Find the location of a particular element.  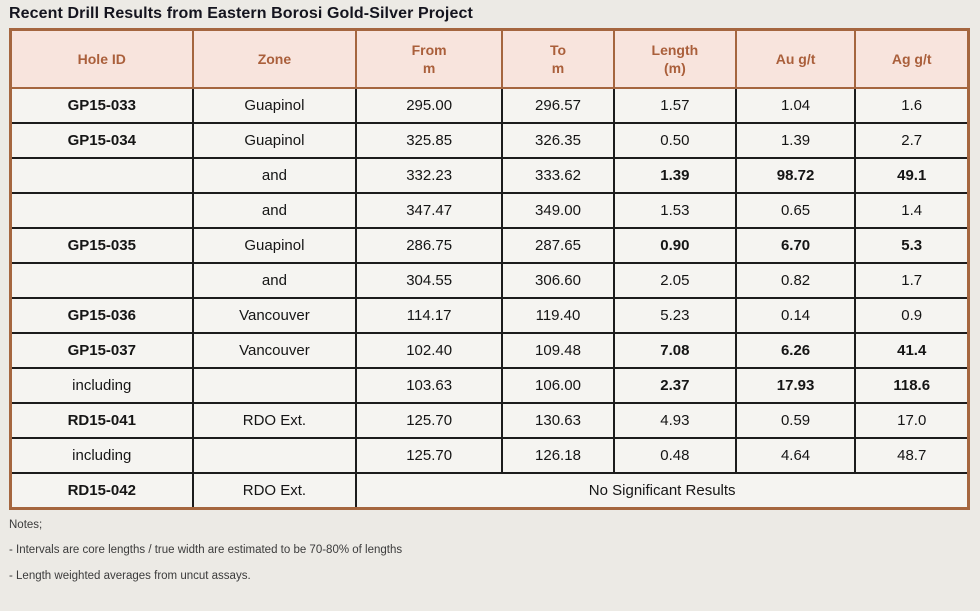

cell-to: 126.18 is located at coordinates (558, 455).